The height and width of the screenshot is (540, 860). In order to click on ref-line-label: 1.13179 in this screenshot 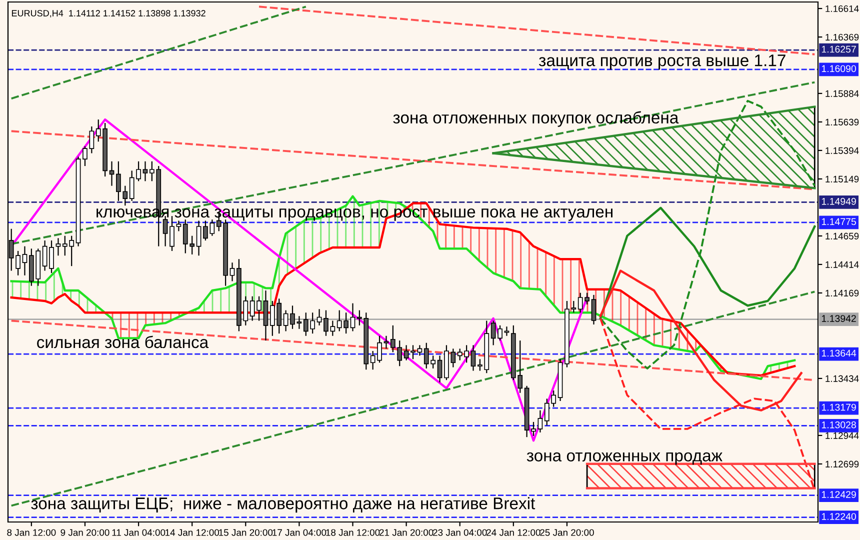, I will do `click(839, 407)`.